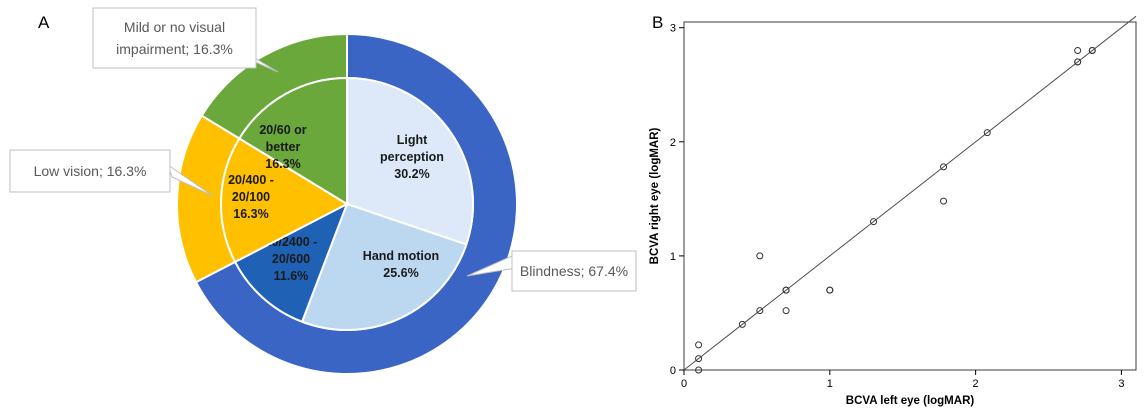 The width and height of the screenshot is (1146, 412). Describe the element at coordinates (1121, 384) in the screenshot. I see `x-tick-label: 3` at that location.